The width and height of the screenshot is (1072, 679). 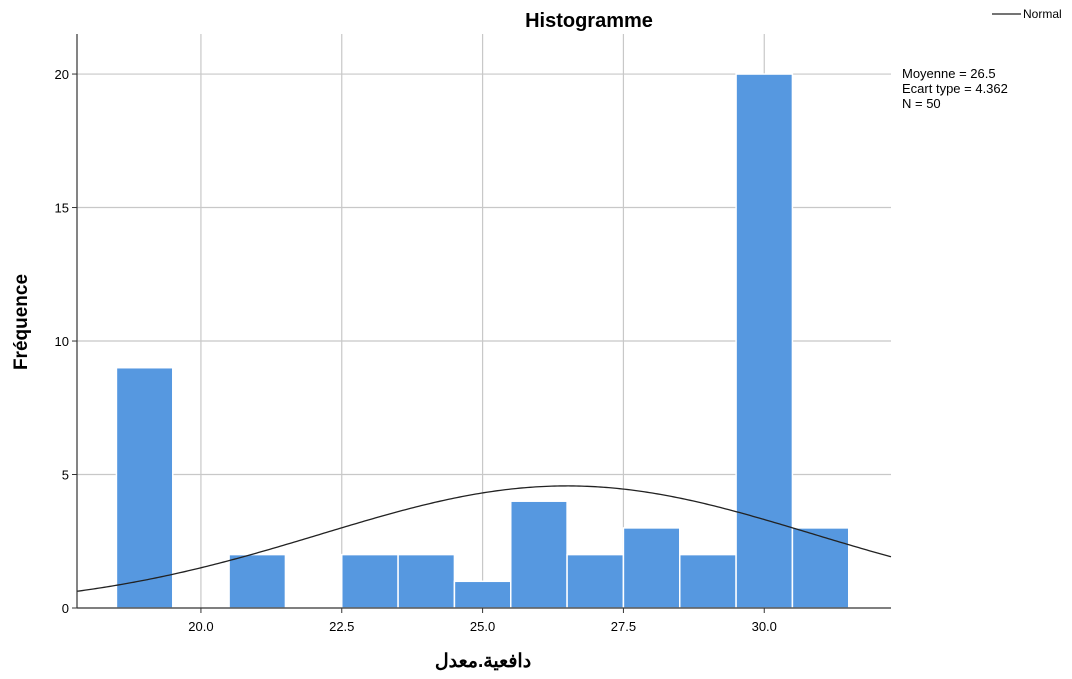 I want to click on stats-n: N = 50, so click(x=921, y=103).